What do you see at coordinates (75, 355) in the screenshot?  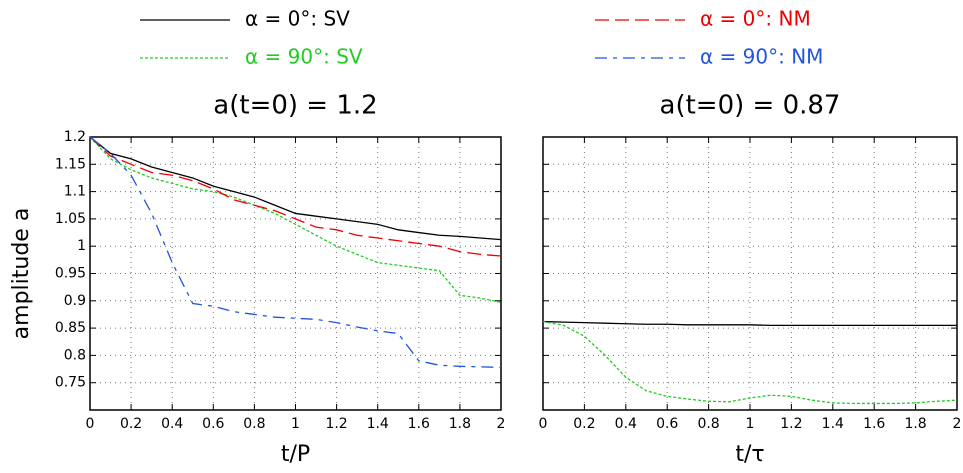 I see `y-tick-label: 0.8` at bounding box center [75, 355].